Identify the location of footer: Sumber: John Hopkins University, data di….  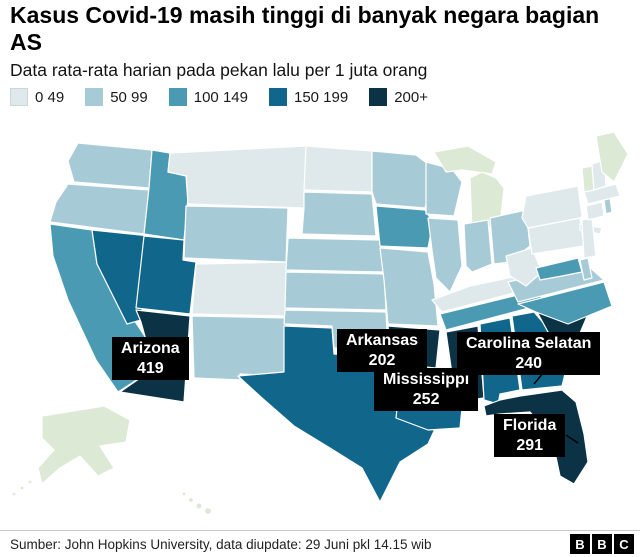
(320, 543).